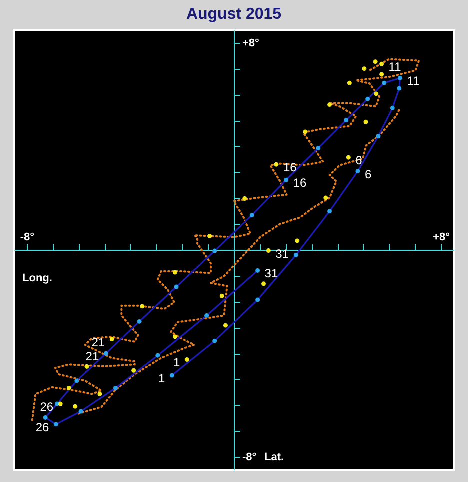  Describe the element at coordinates (37, 278) in the screenshot. I see `x-axis-title: Long.` at that location.